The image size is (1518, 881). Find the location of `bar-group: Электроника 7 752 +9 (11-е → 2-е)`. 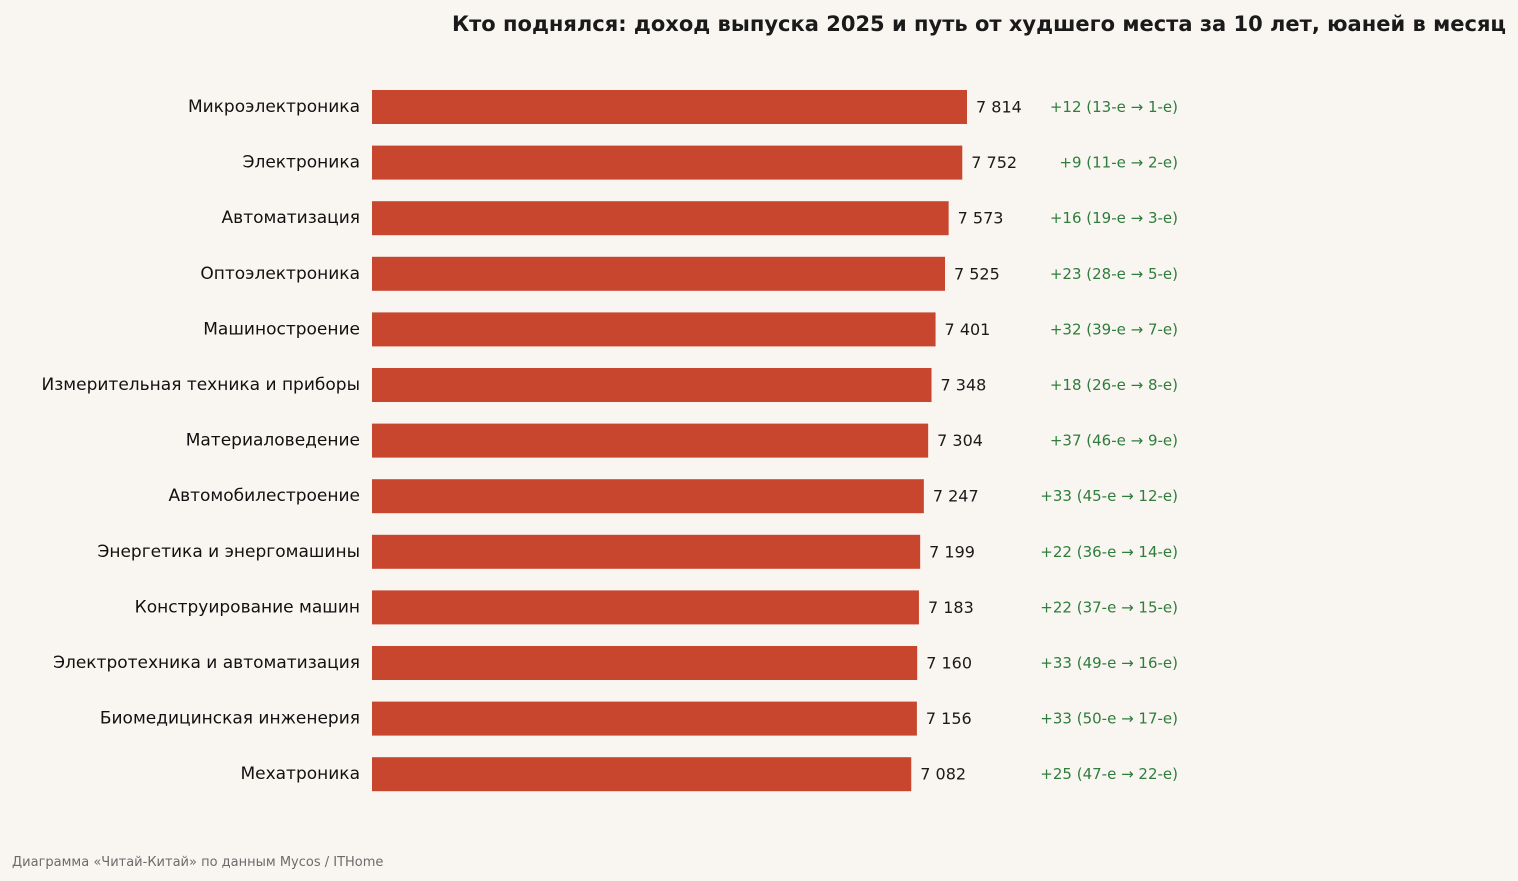

bar-group: Электроника 7 752 +9 (11-е → 2-е) is located at coordinates (710, 162).